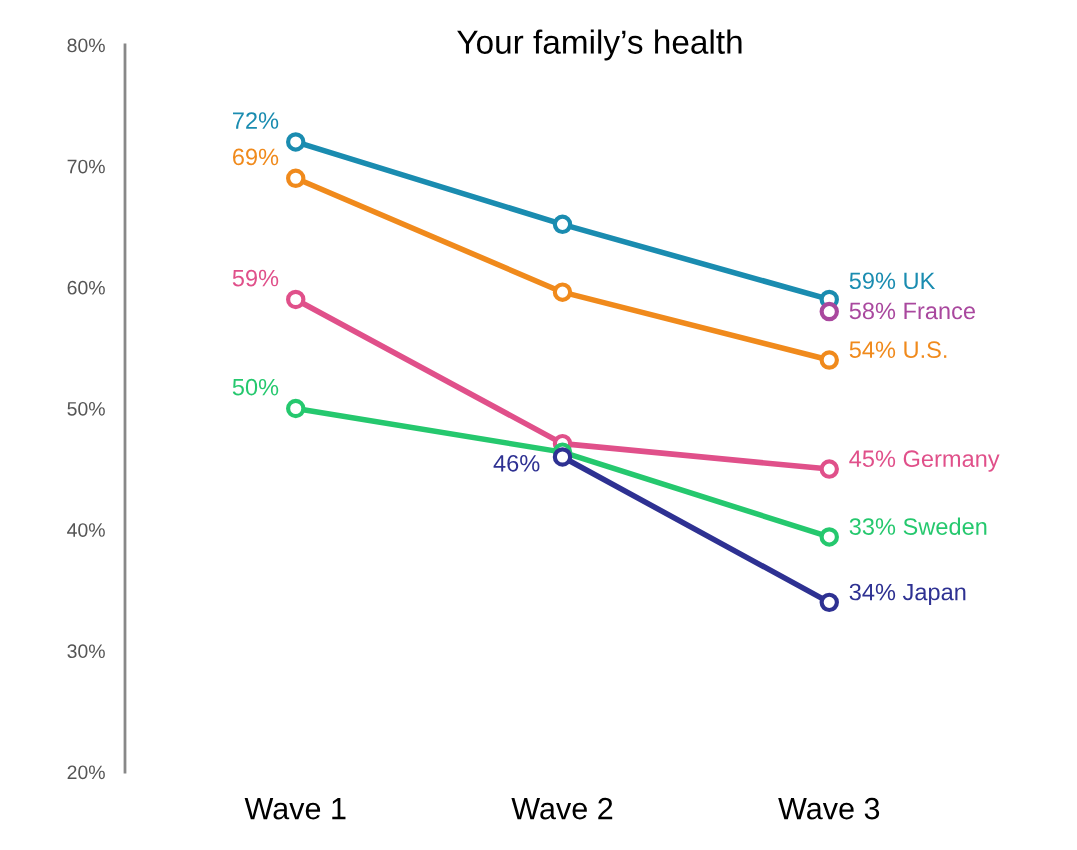 This screenshot has height=850, width=1077. I want to click on data-label: 59%, so click(255, 278).